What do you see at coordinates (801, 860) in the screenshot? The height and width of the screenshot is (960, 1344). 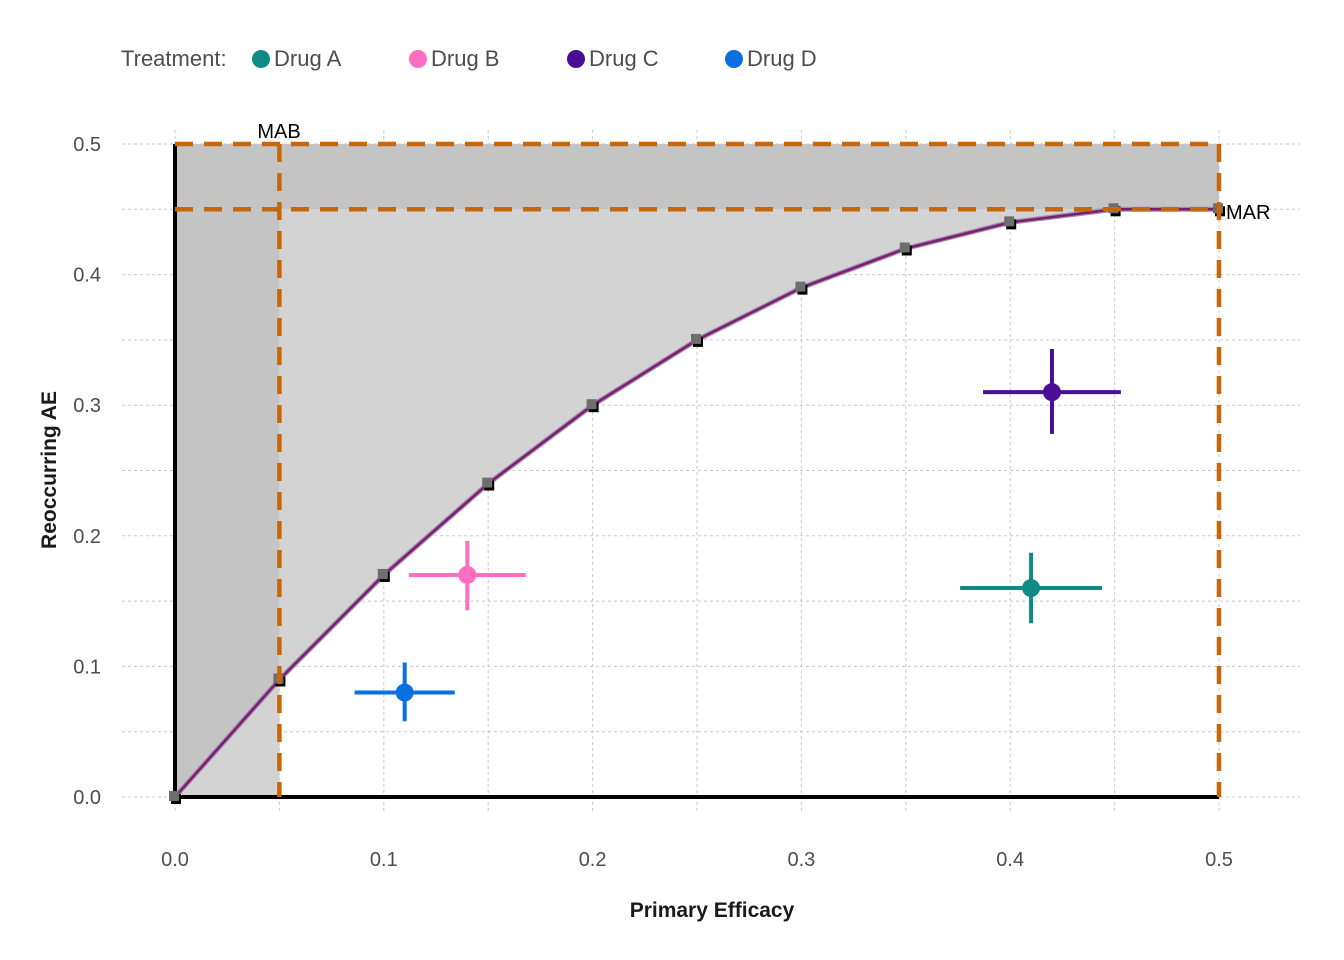 I see `x-tick-label: 0.3` at bounding box center [801, 860].